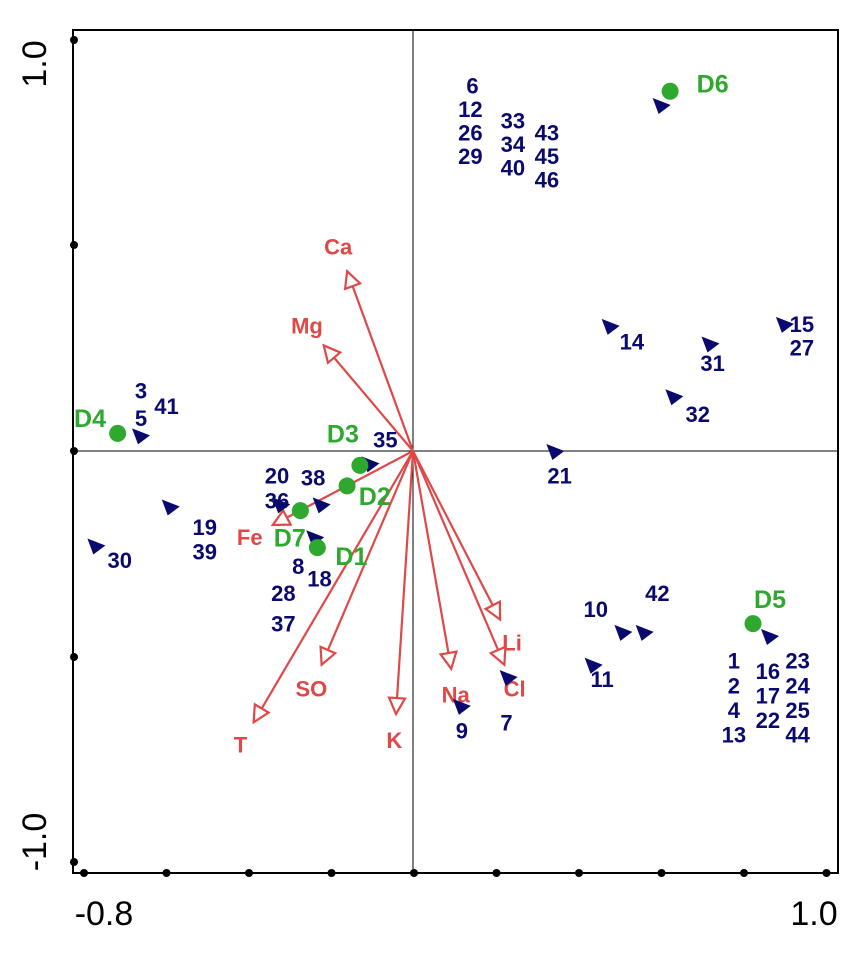 The image size is (866, 953). I want to click on site-label: 37, so click(283, 624).